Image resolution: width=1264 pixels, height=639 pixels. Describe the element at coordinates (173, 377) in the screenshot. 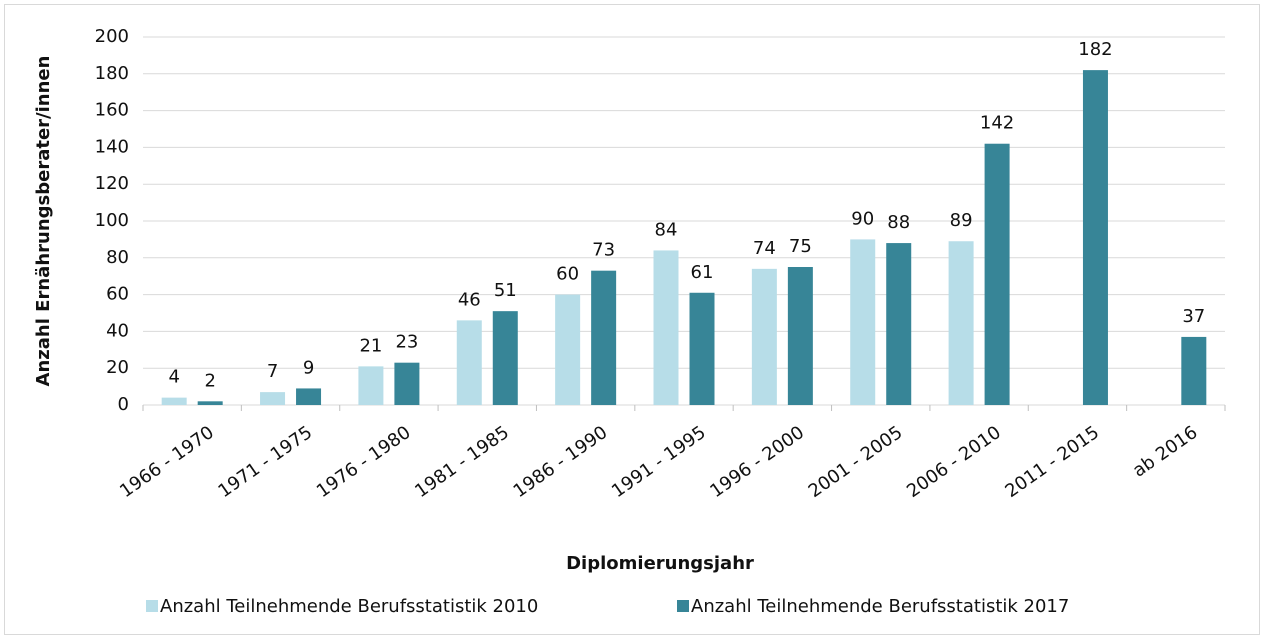

I see `data-label: 4` at that location.